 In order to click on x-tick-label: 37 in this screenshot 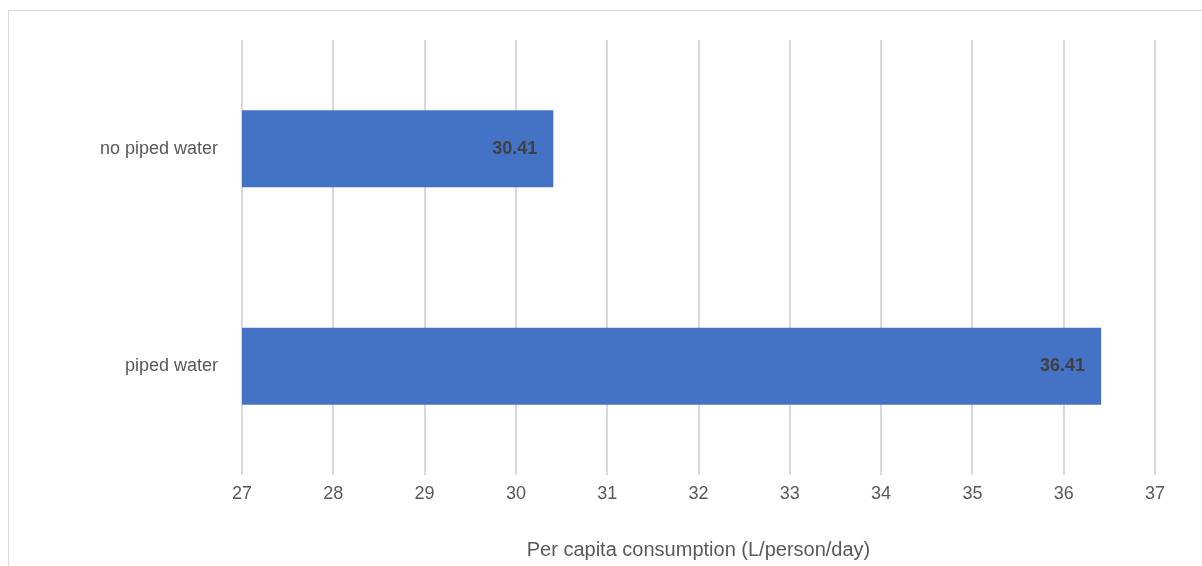, I will do `click(1155, 492)`.